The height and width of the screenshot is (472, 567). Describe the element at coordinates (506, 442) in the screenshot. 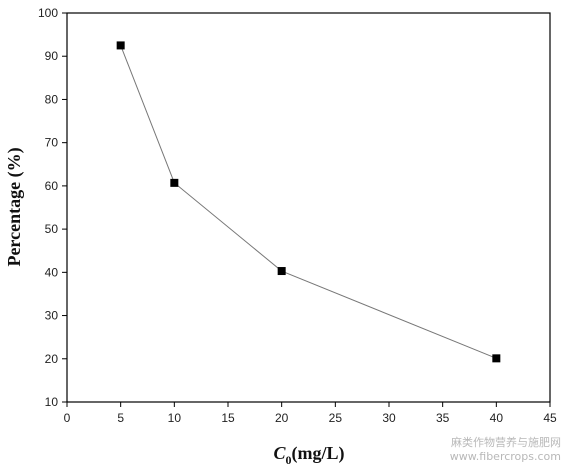

I see `watermark-line1: 麻类作物营养与施肥网` at that location.